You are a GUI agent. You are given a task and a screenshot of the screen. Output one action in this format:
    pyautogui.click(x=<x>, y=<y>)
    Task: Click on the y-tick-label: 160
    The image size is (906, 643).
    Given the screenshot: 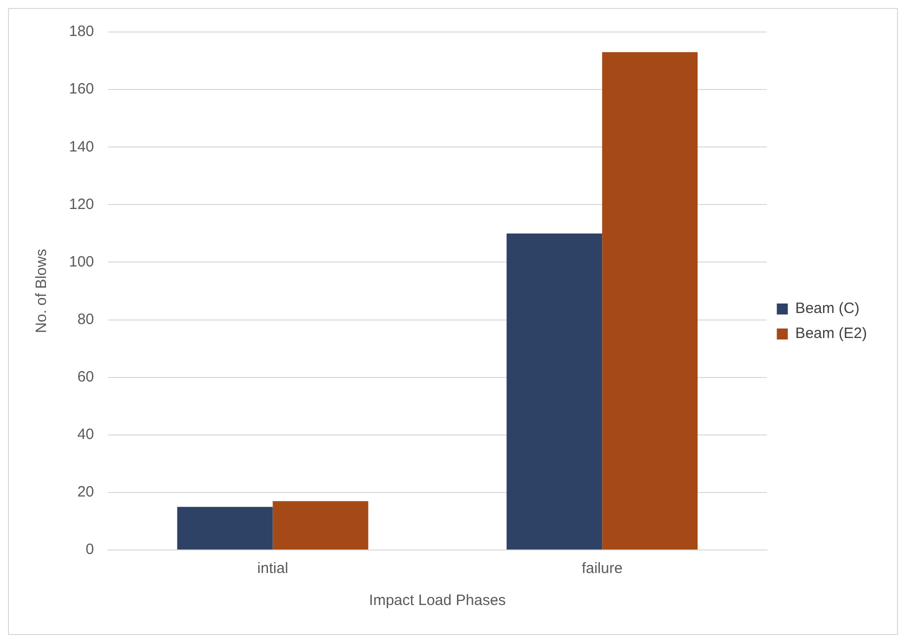 What is the action you would take?
    pyautogui.click(x=81, y=89)
    